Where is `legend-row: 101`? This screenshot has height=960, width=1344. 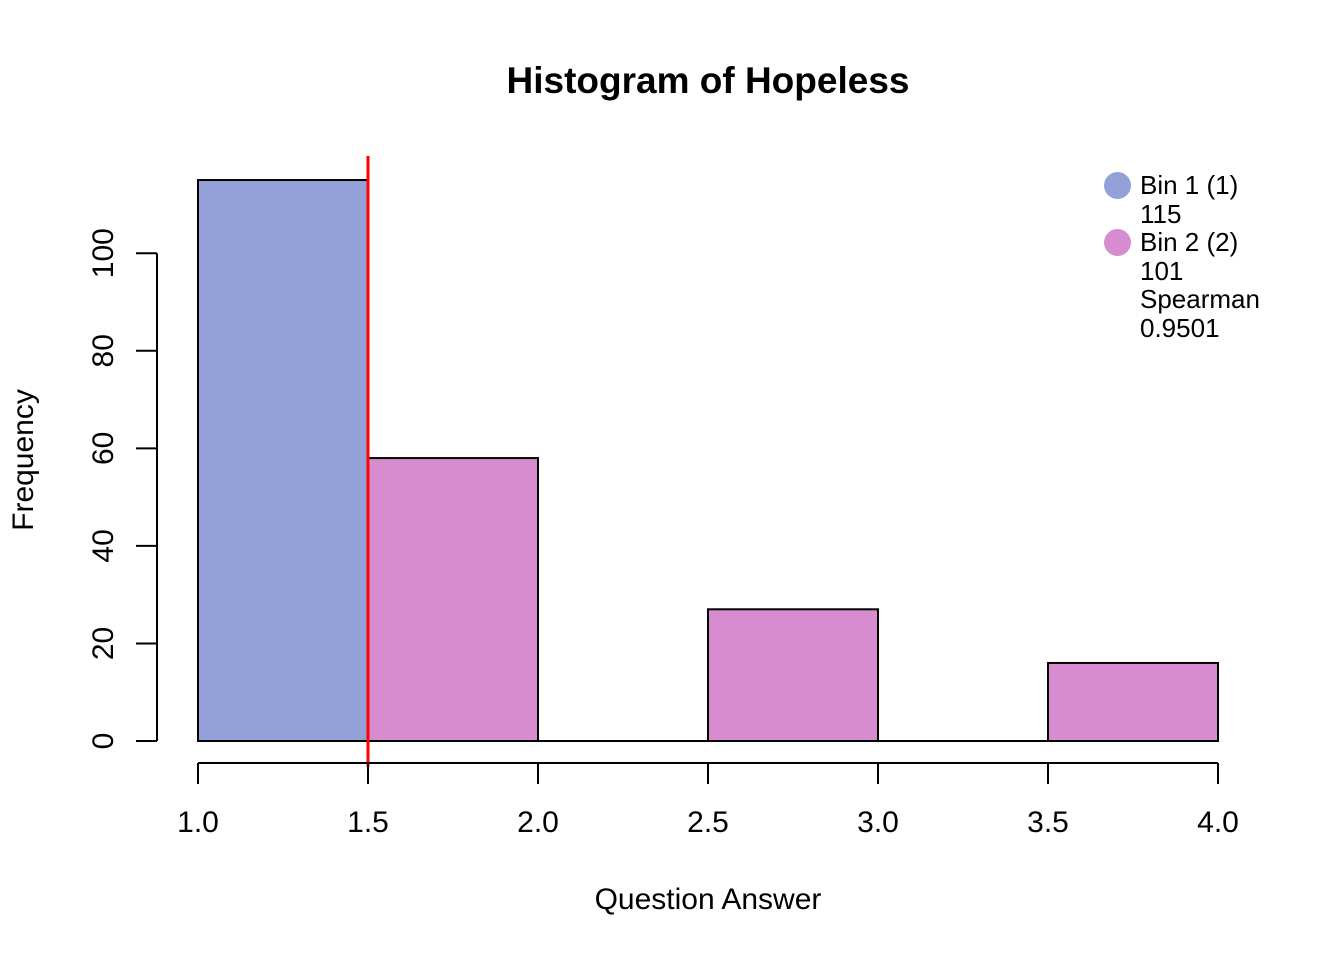
legend-row: 101 is located at coordinates (1182, 270).